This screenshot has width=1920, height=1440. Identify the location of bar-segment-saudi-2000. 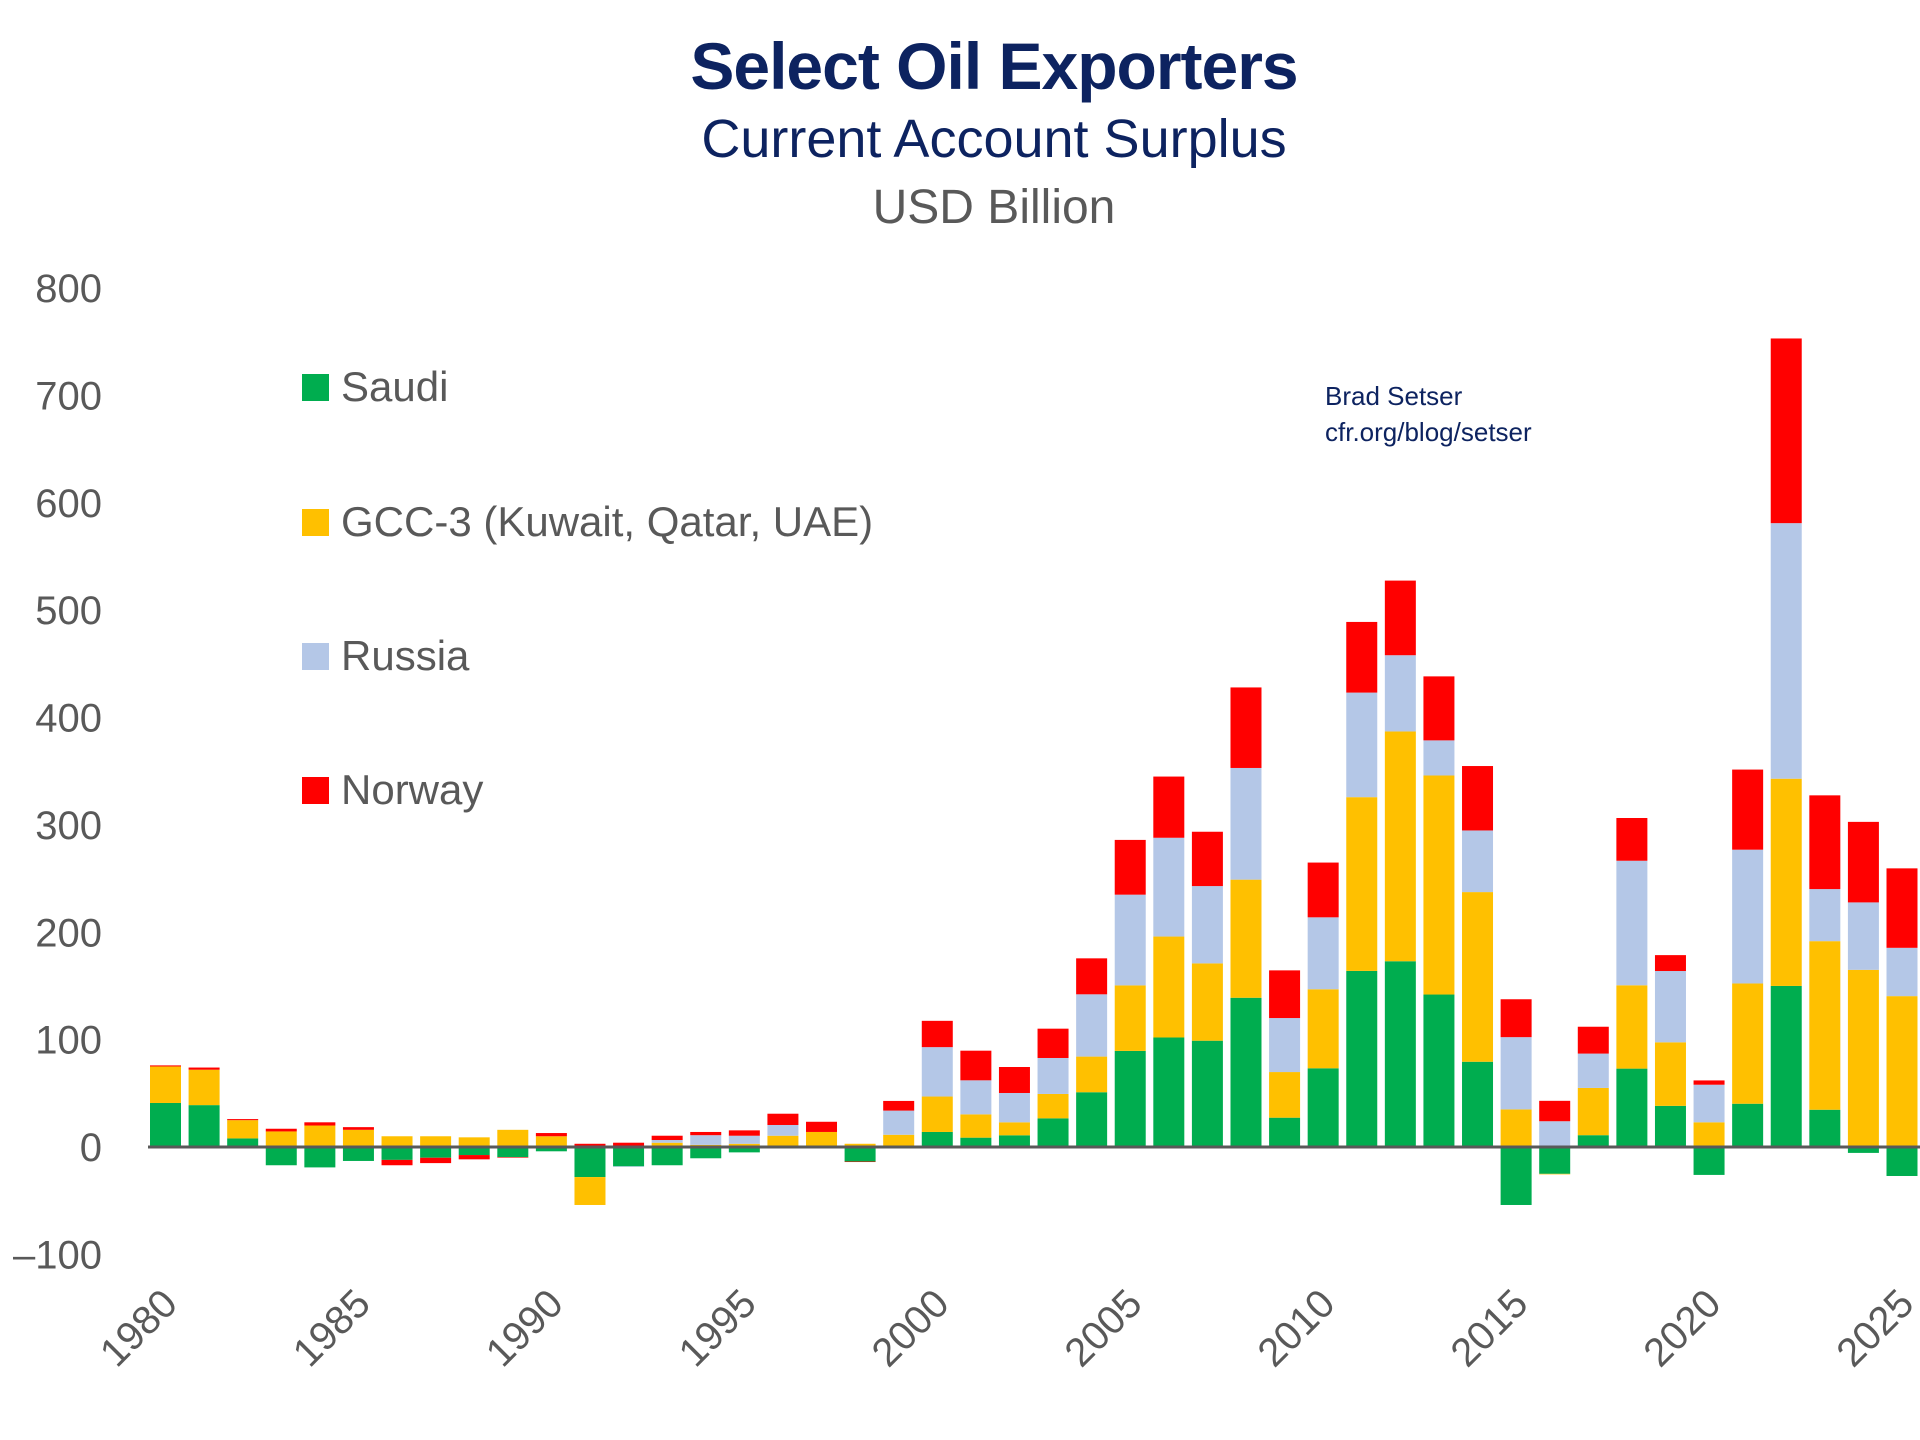
(937, 1139).